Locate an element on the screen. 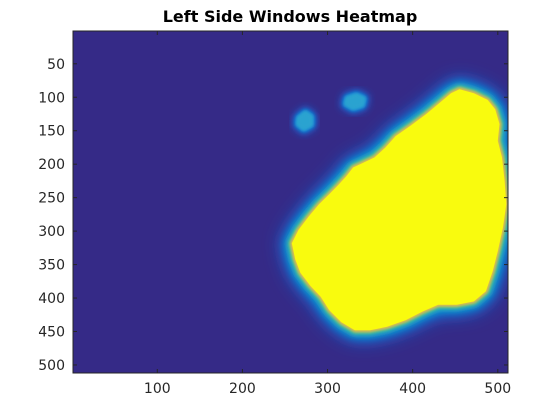 The image size is (560, 420). y-tick-label: 300 is located at coordinates (51, 232).